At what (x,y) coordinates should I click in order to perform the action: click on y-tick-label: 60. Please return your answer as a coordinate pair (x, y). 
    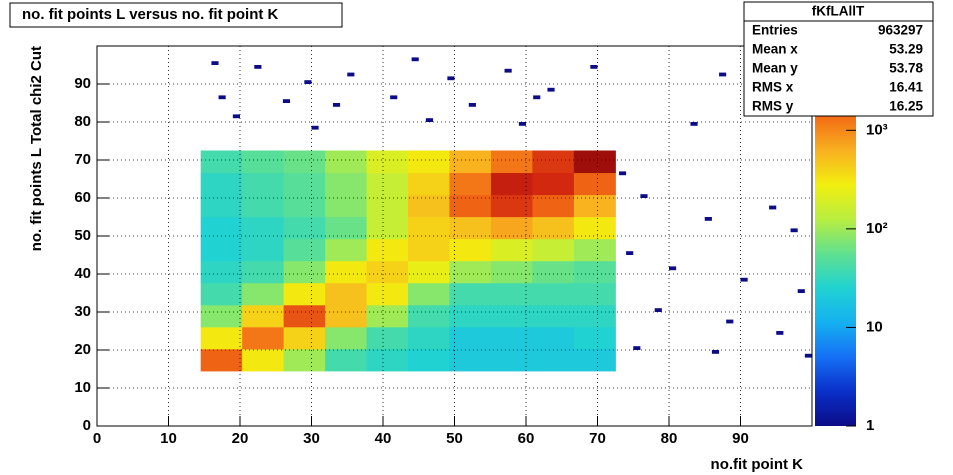
    Looking at the image, I should click on (82, 197).